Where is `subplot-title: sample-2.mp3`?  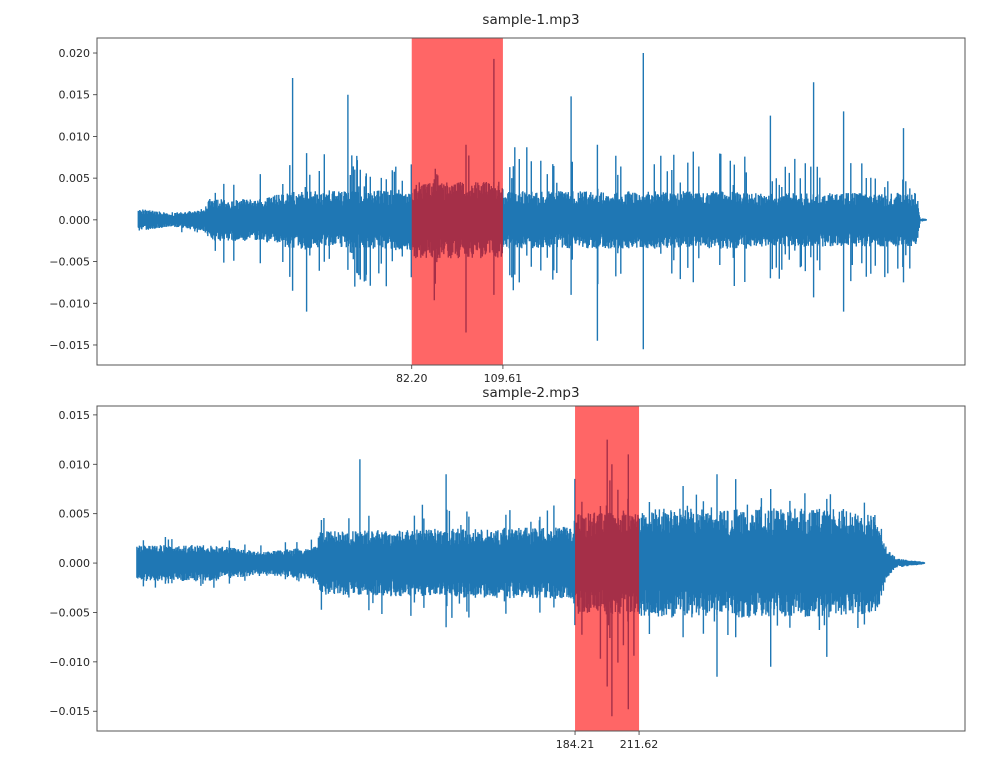 subplot-title: sample-2.mp3 is located at coordinates (530, 393).